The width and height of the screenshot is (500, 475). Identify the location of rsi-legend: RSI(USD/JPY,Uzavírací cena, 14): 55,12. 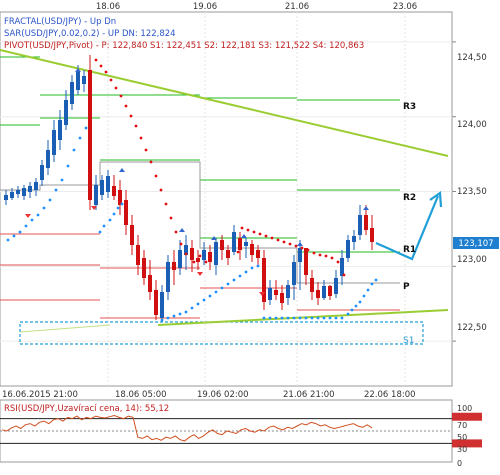
(86, 409).